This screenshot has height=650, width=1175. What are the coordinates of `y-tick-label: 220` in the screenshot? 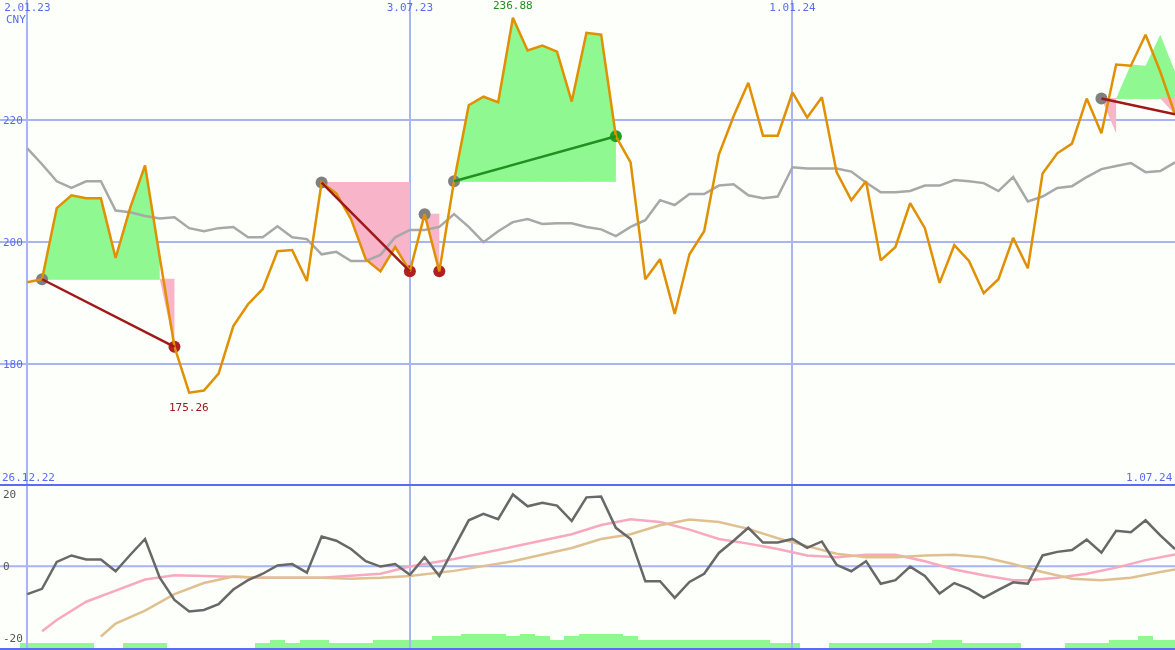 It's located at (13, 121).